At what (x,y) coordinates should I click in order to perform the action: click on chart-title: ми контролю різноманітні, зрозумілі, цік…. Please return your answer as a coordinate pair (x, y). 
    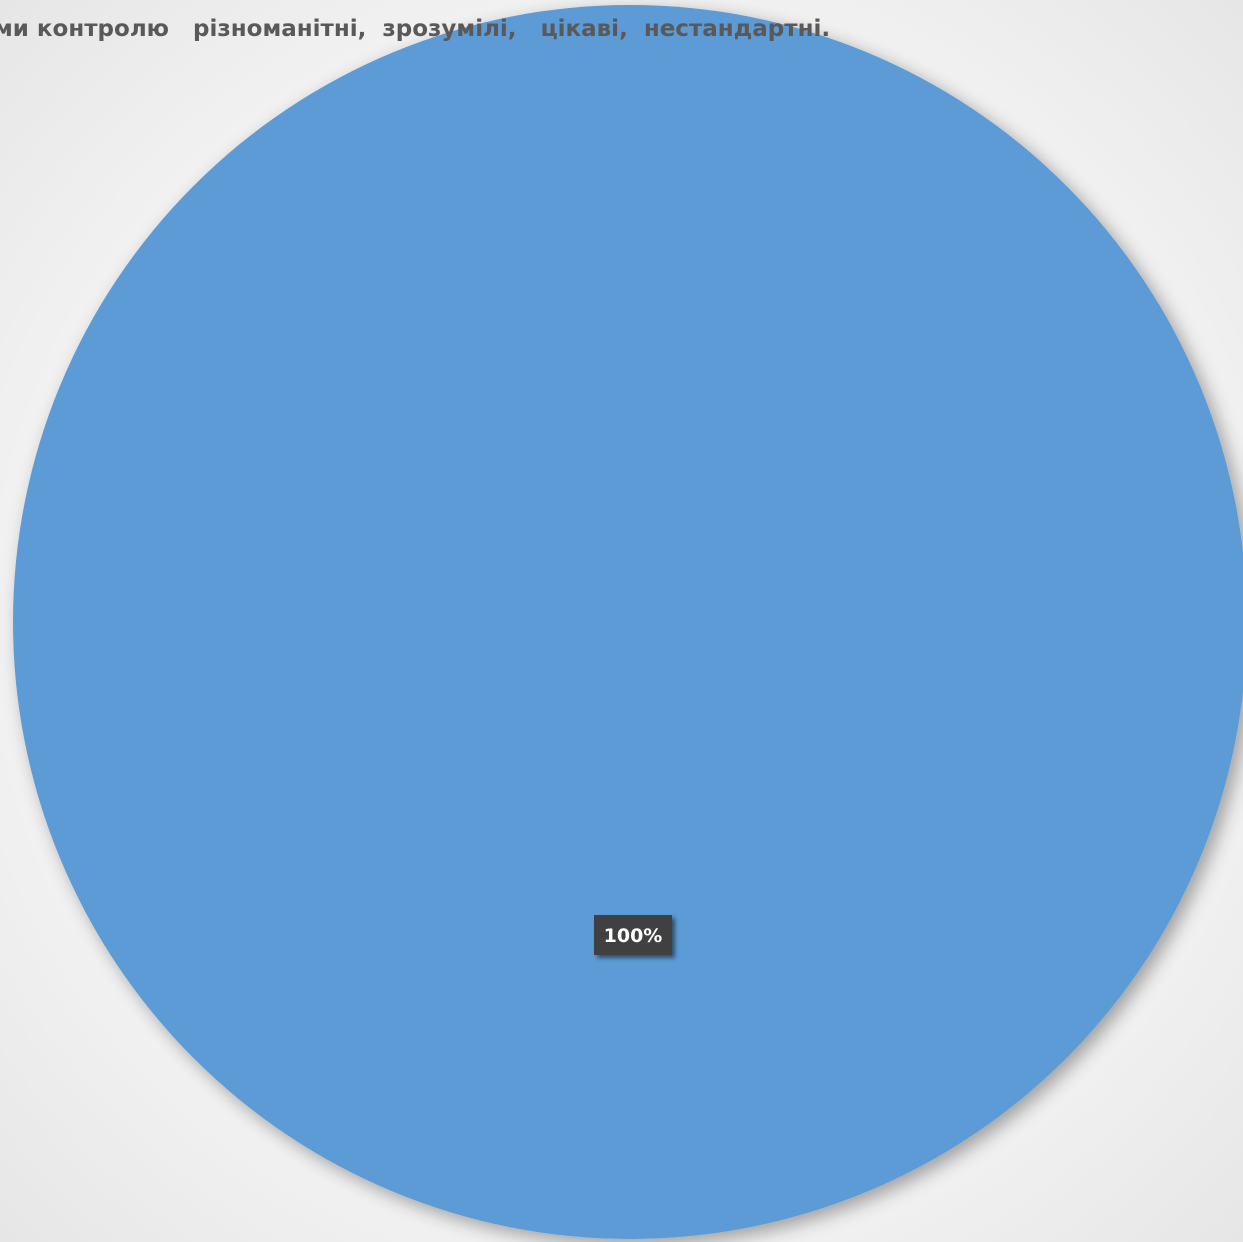
    Looking at the image, I should click on (415, 29).